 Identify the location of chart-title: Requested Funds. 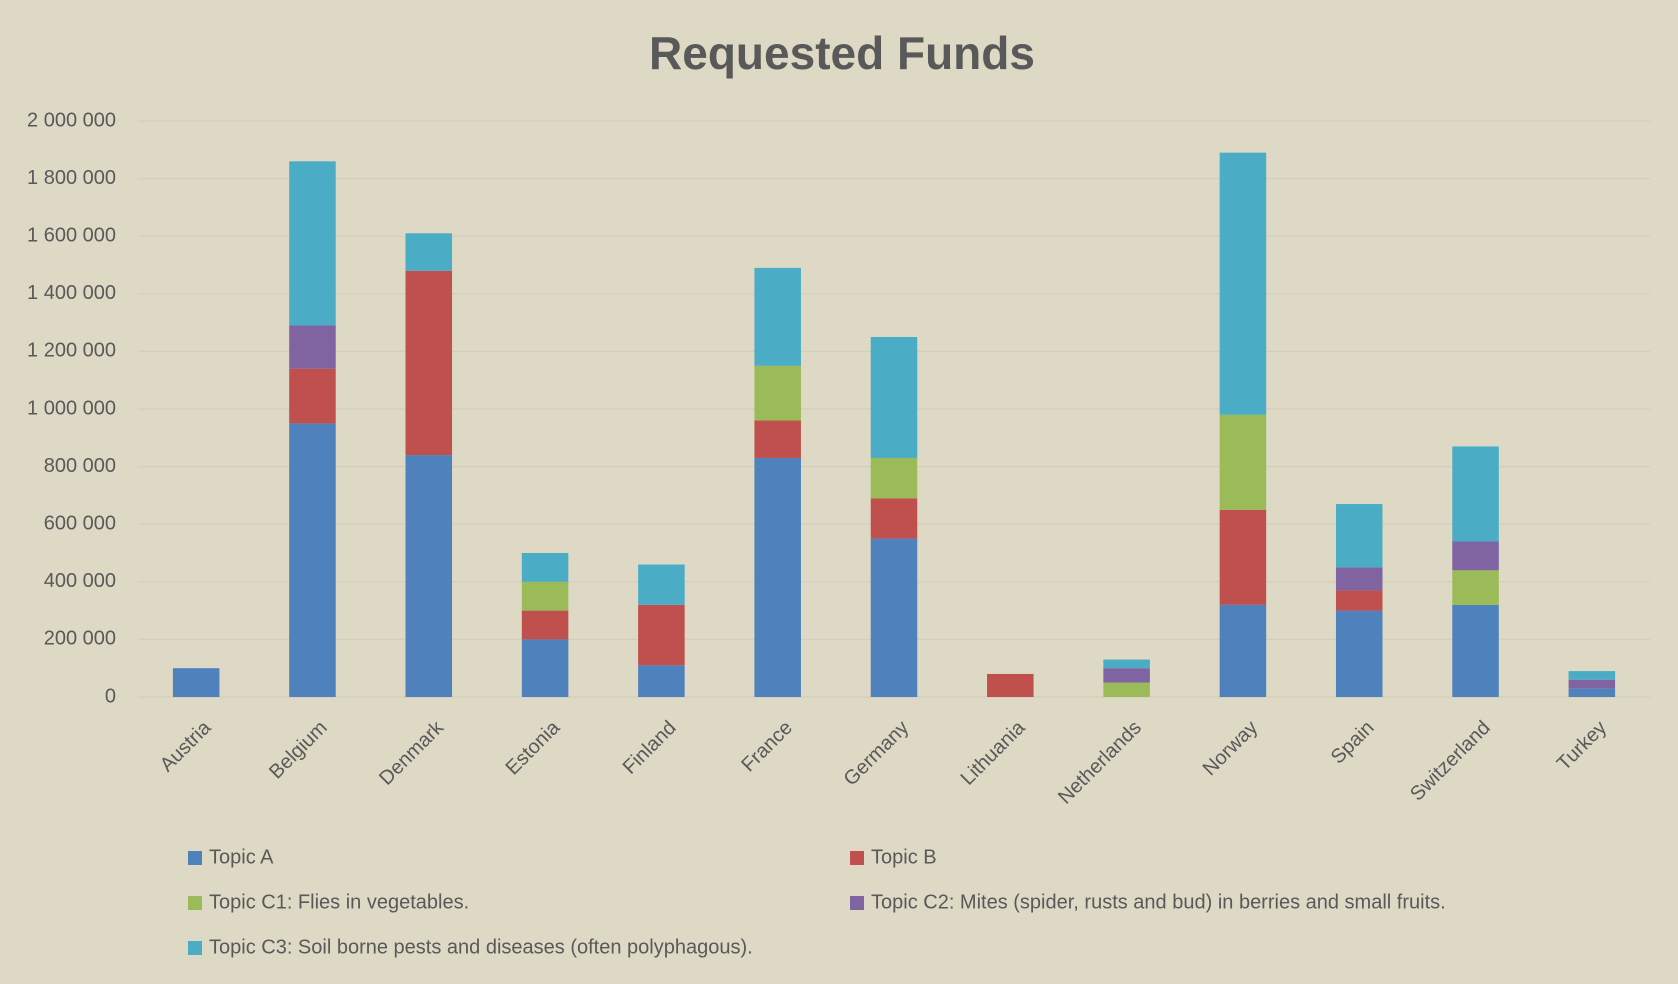
(842, 53).